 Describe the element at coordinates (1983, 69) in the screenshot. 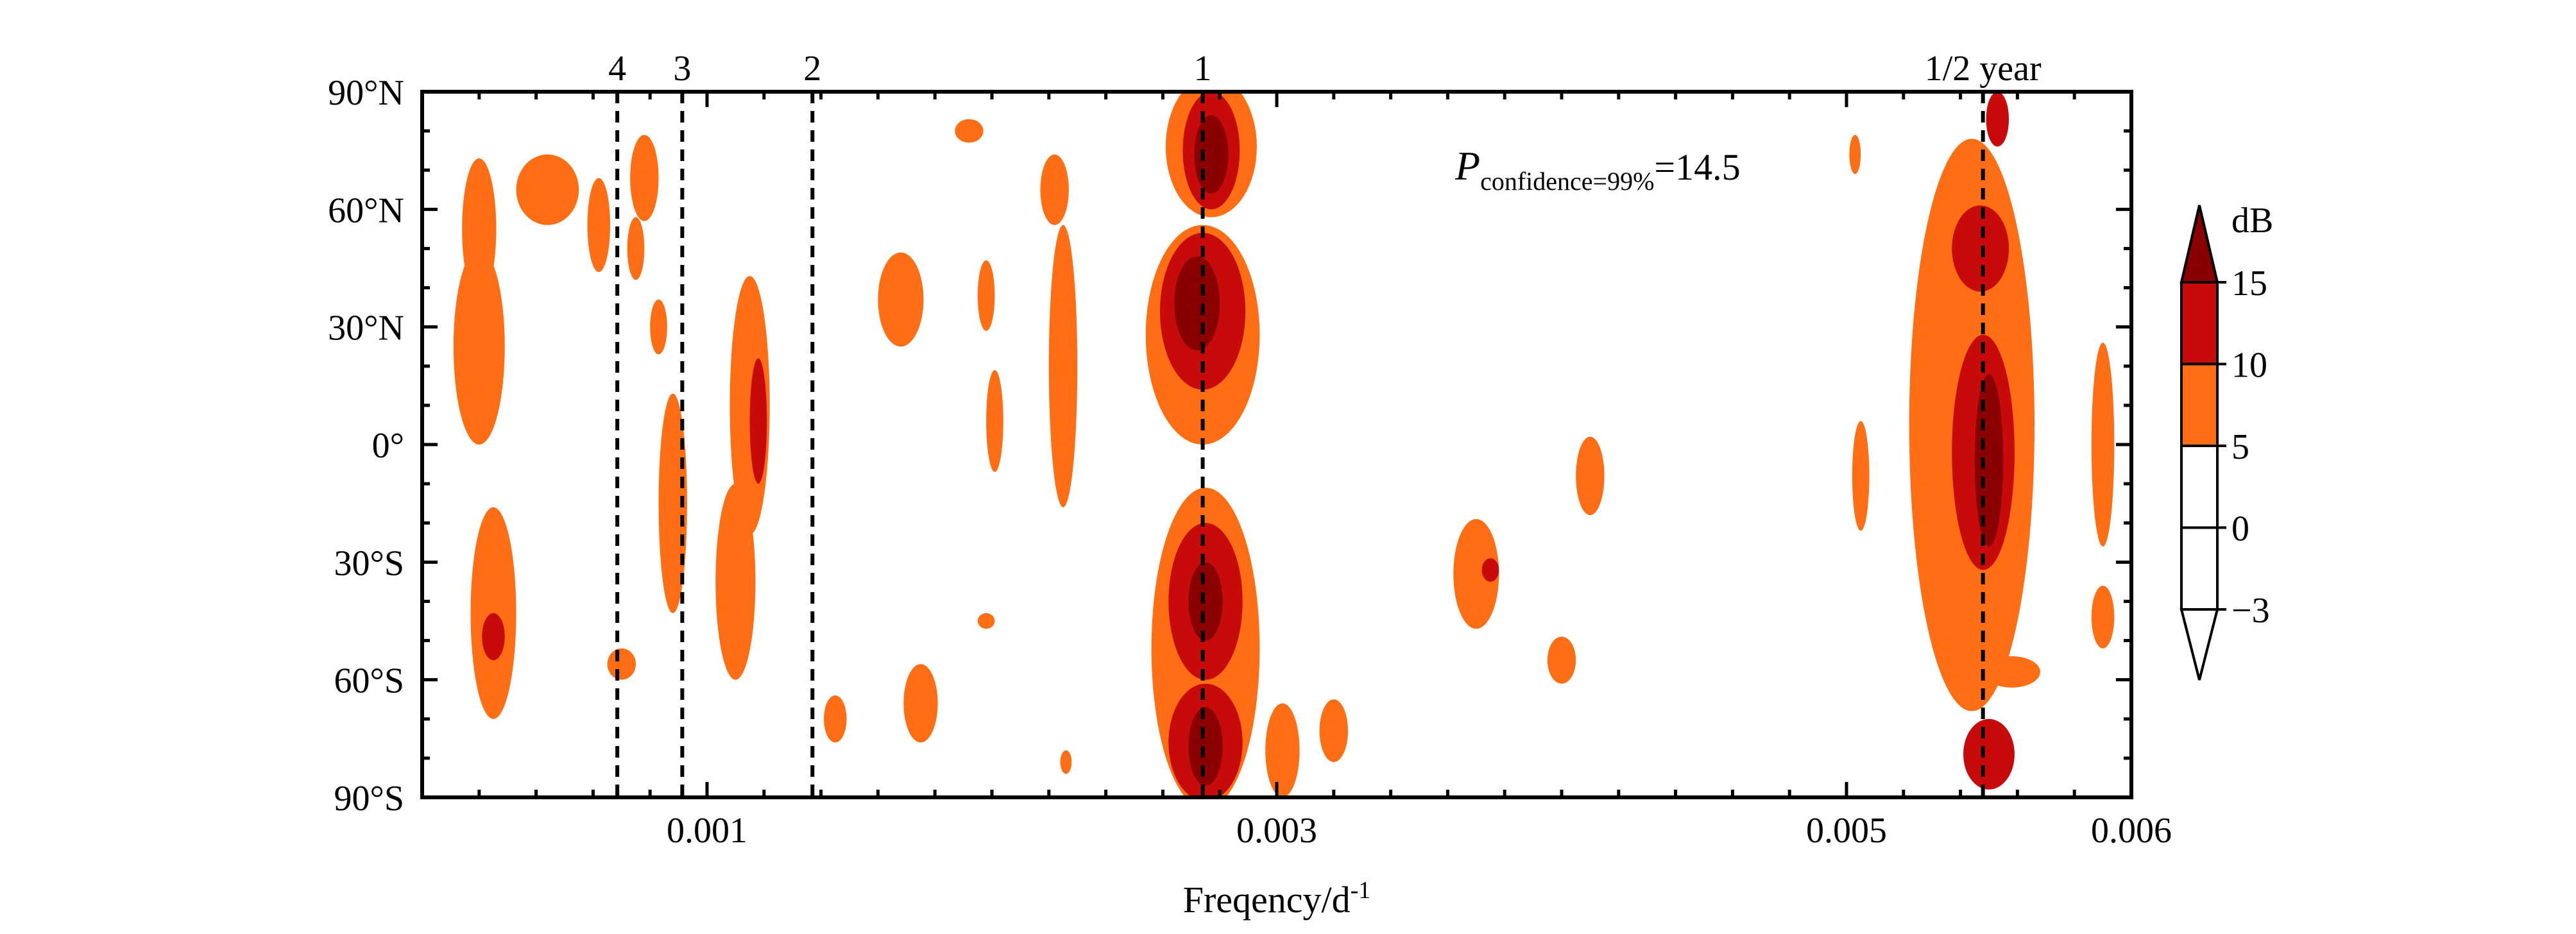

I see `period-label-4: 1/2 year` at that location.